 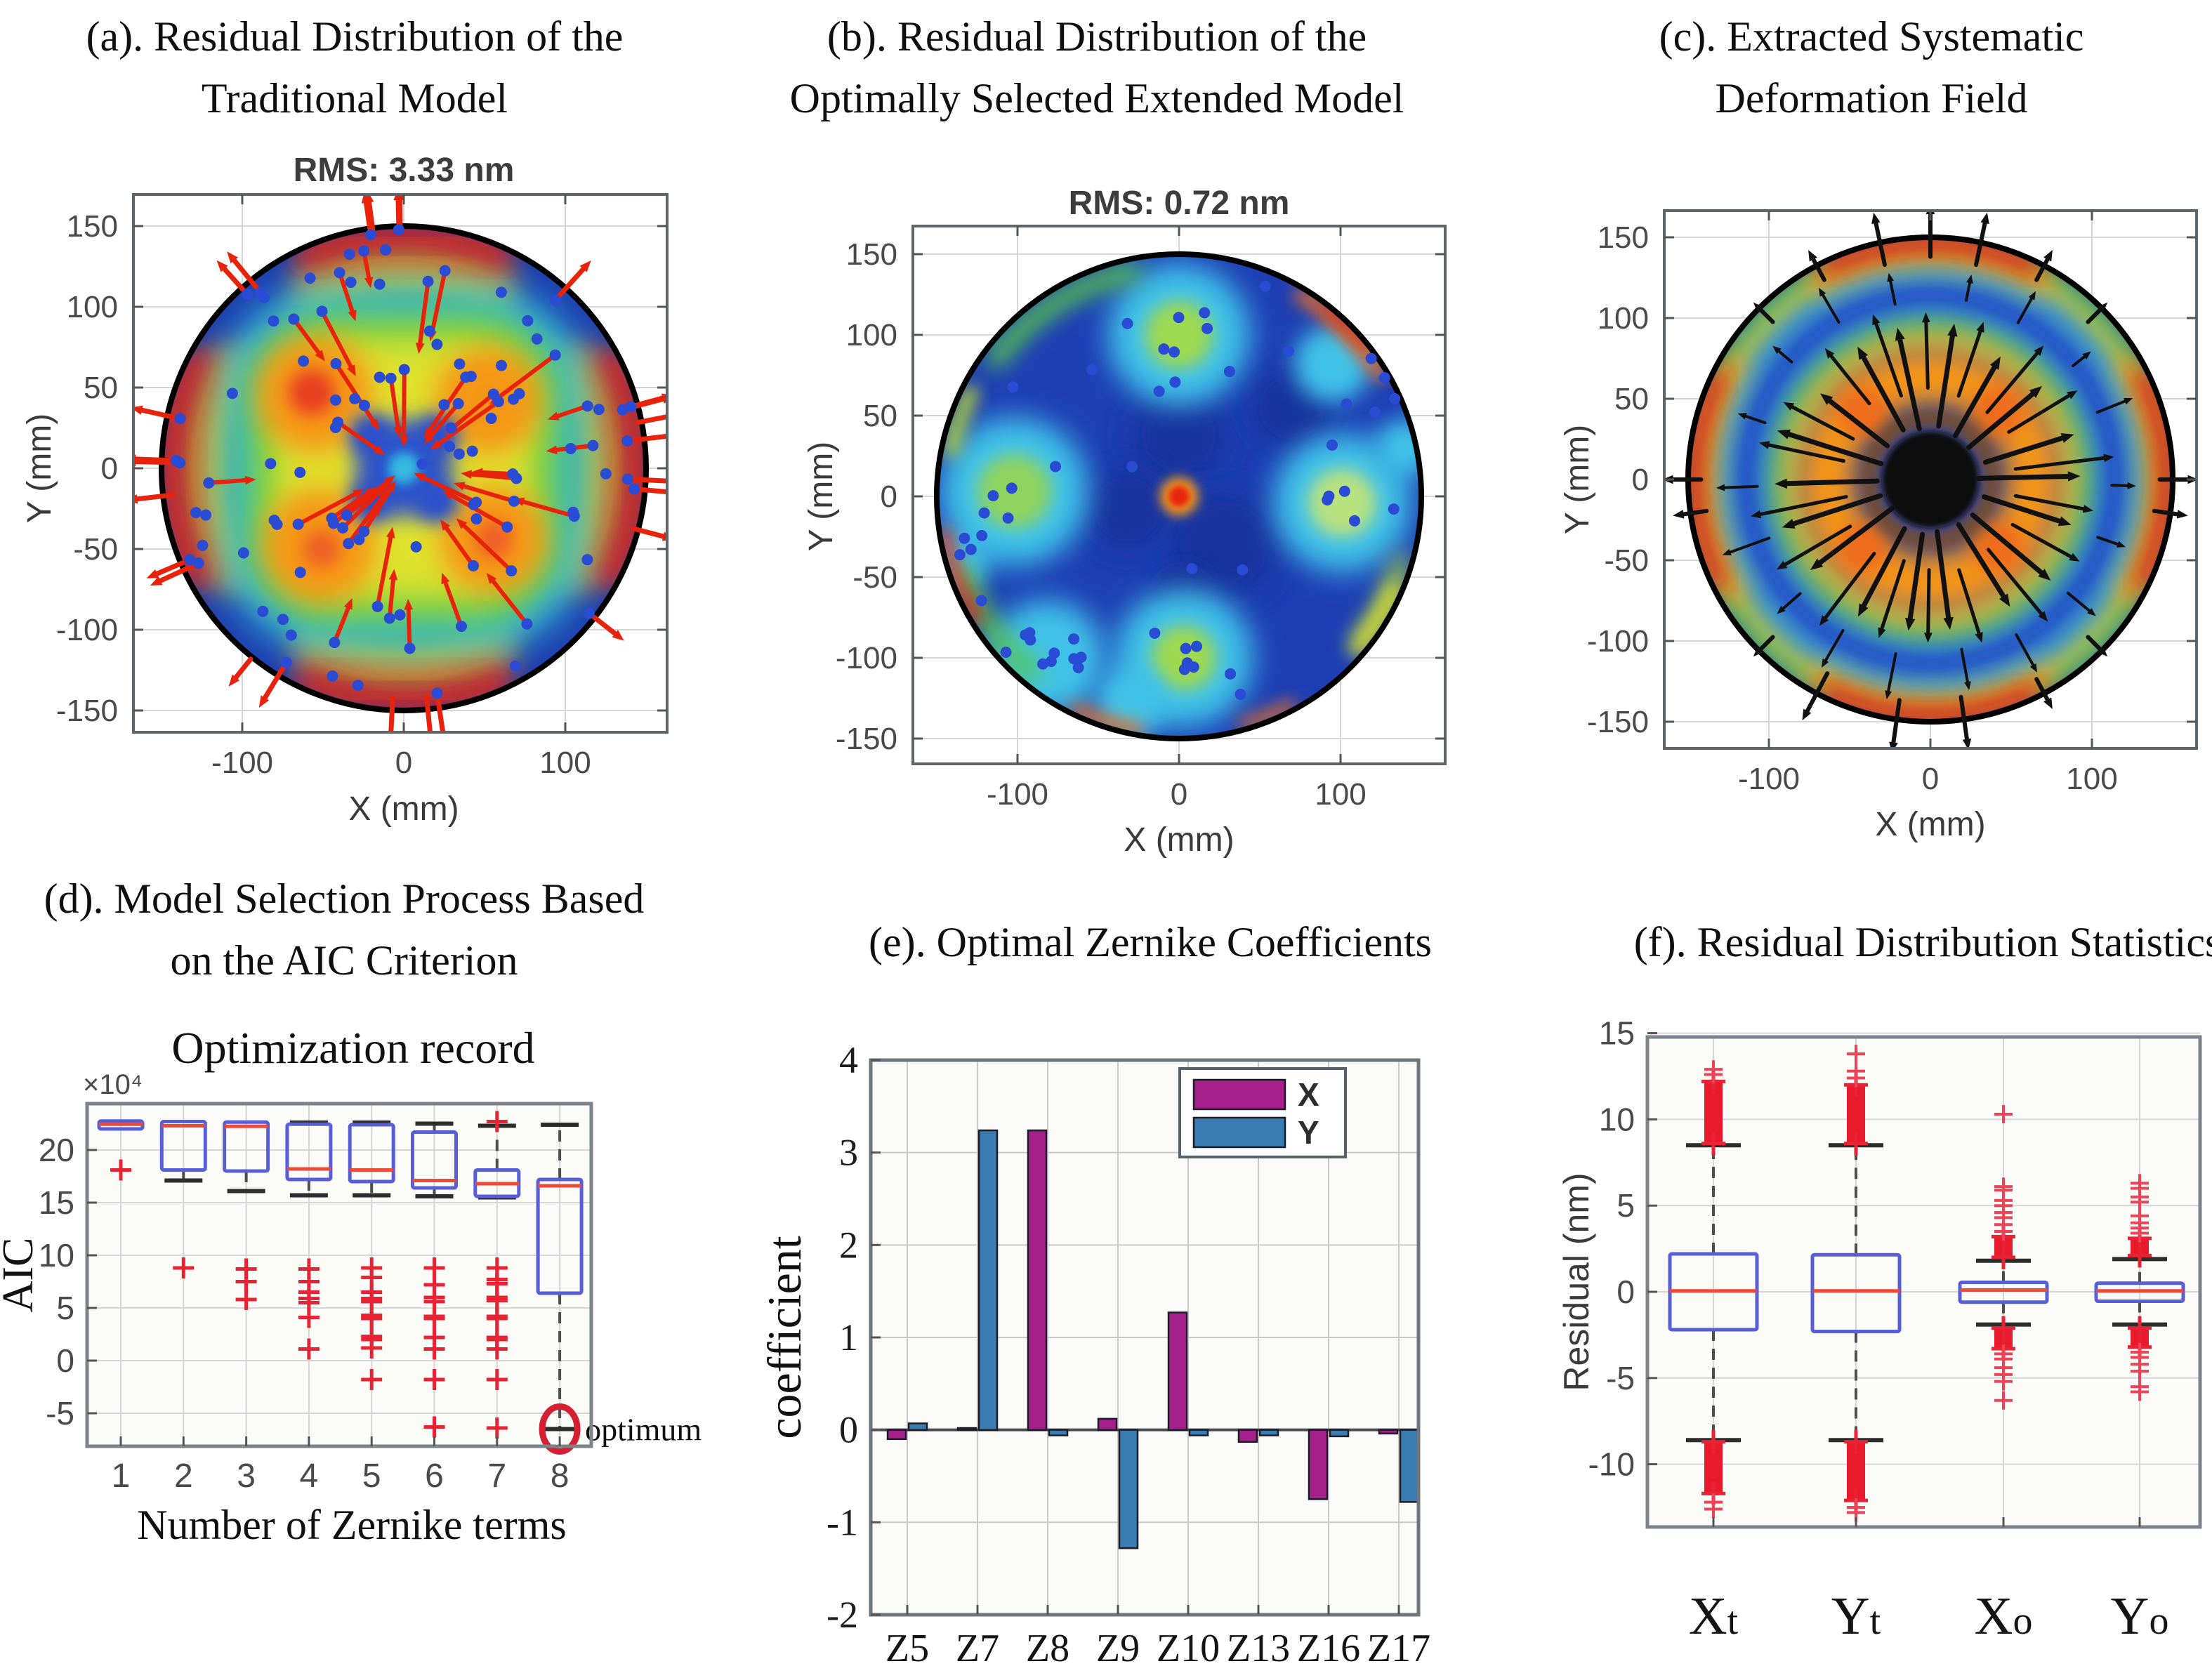 What do you see at coordinates (1856, 1616) in the screenshot?
I see `x-category-label: Yt` at bounding box center [1856, 1616].